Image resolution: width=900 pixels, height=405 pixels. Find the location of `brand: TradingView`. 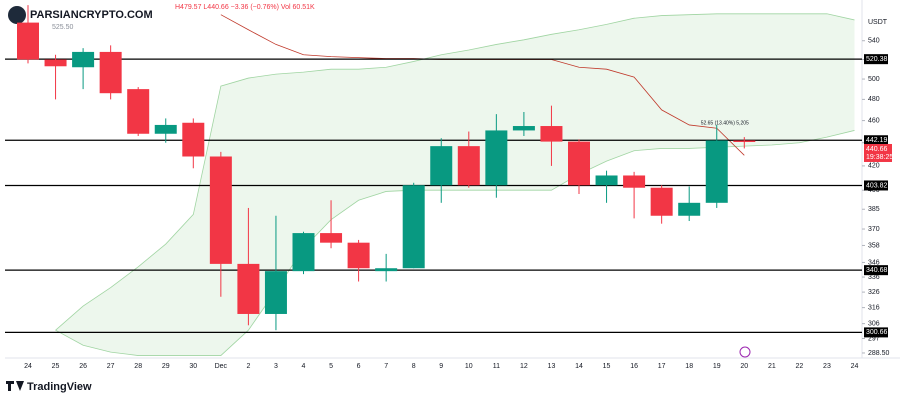

brand: TradingView is located at coordinates (59, 387).